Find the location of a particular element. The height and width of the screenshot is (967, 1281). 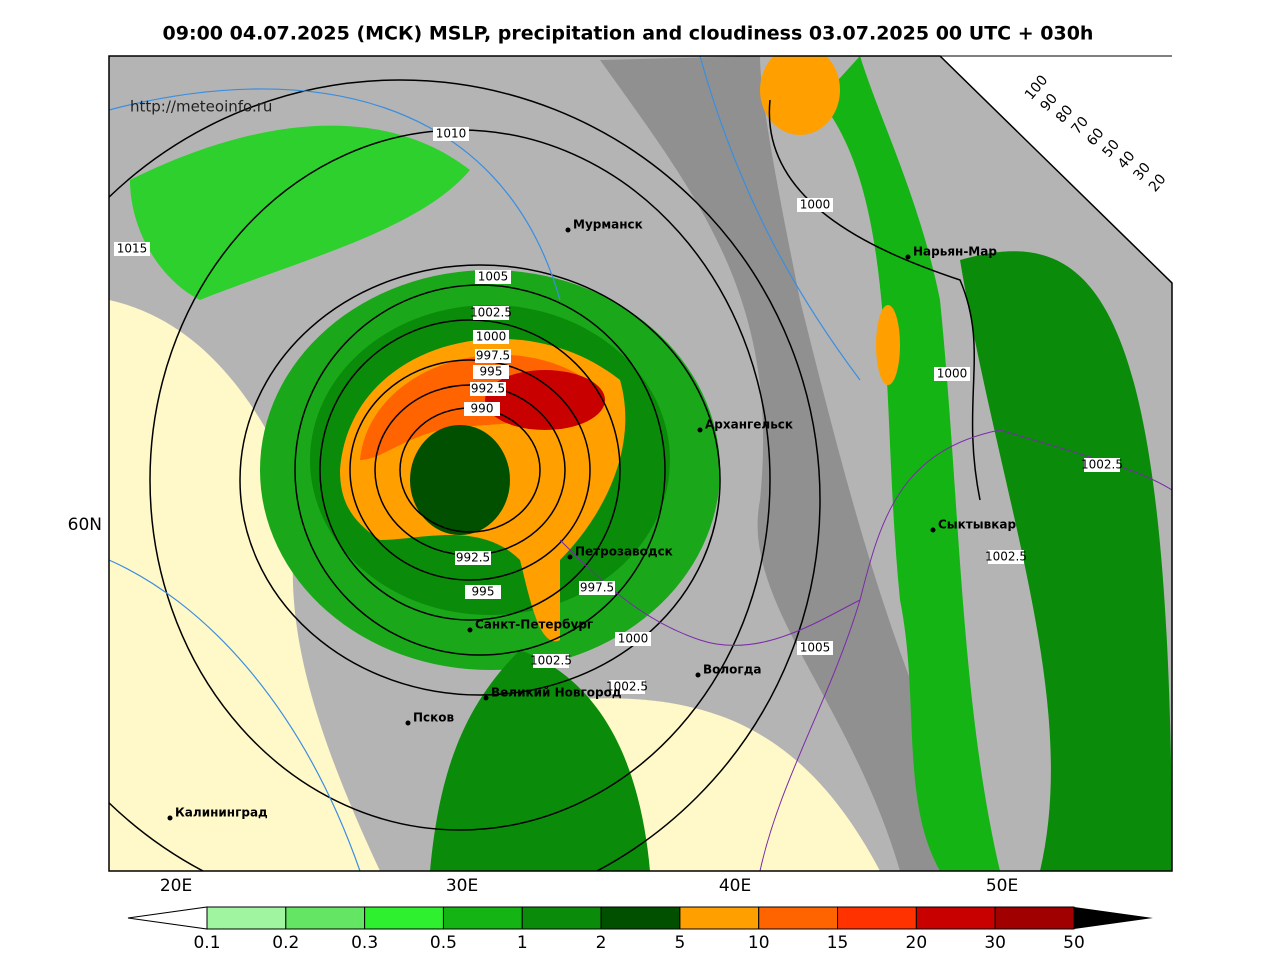

isobar-label: 1010 is located at coordinates (451, 134).